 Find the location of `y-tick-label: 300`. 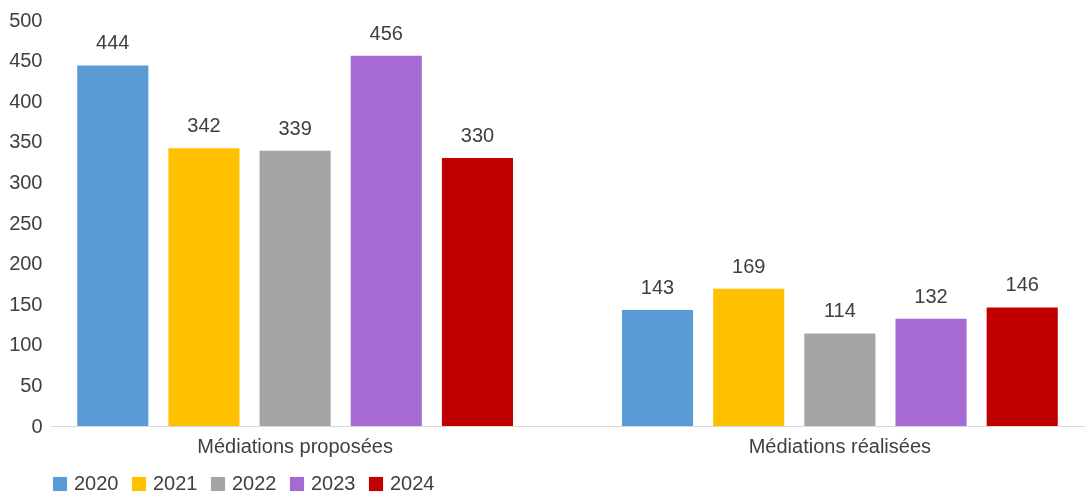

y-tick-label: 300 is located at coordinates (26, 181).